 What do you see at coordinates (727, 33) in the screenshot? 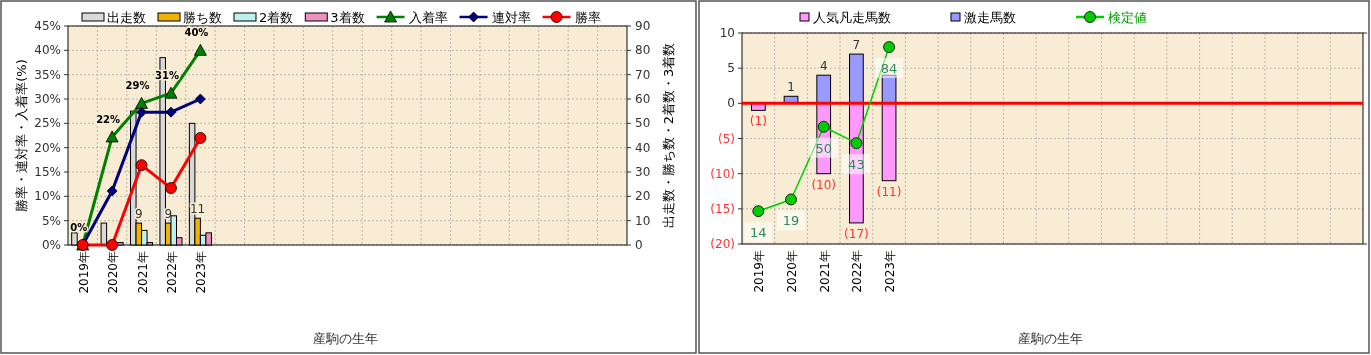
I see `y-tick-label: 10` at bounding box center [727, 33].